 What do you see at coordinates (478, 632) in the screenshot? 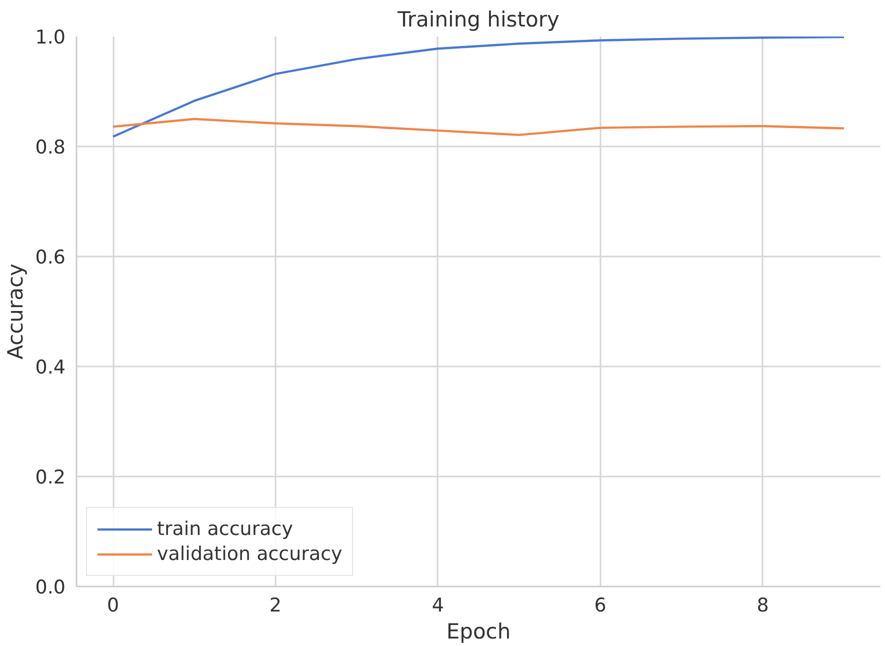
I see `x-axis-title: Epoch` at bounding box center [478, 632].